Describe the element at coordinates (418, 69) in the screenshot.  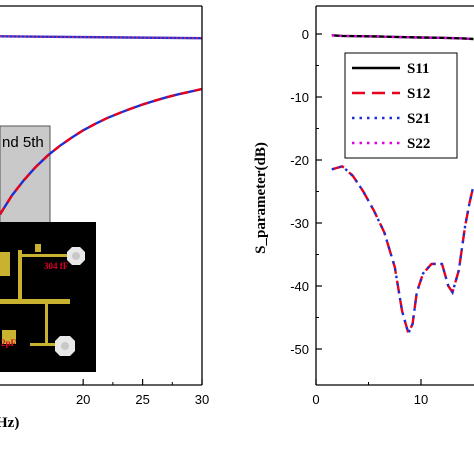
I see `legend-label-s11: S11` at that location.